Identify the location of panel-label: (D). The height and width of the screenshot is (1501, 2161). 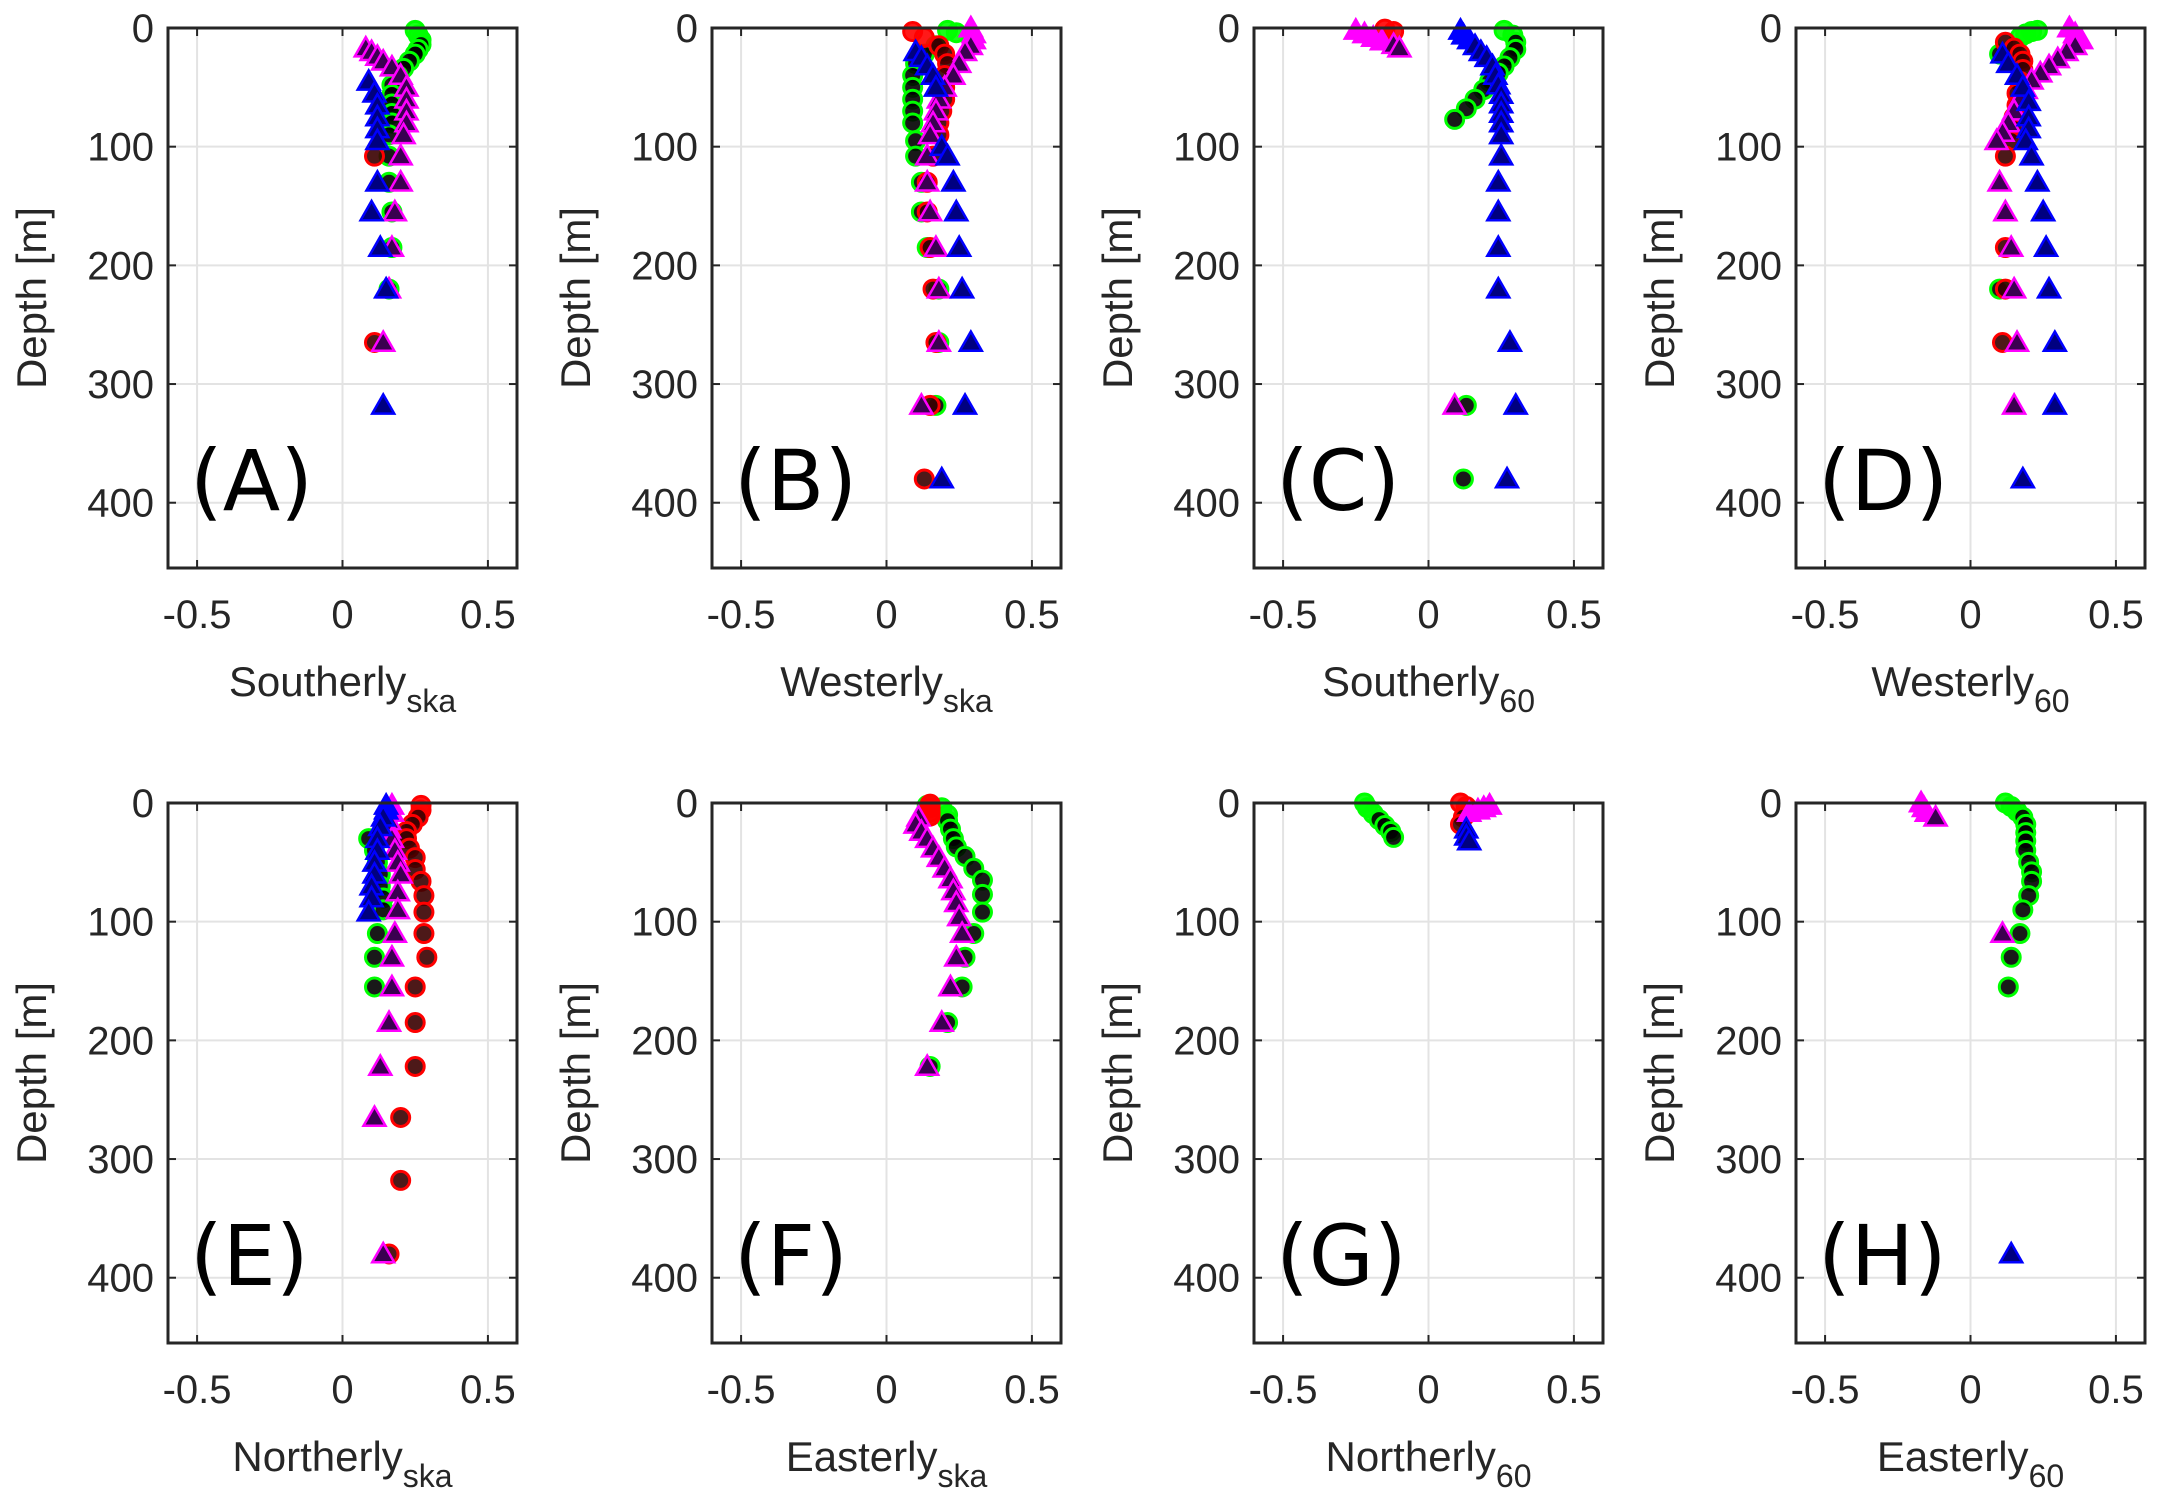
(1883, 481).